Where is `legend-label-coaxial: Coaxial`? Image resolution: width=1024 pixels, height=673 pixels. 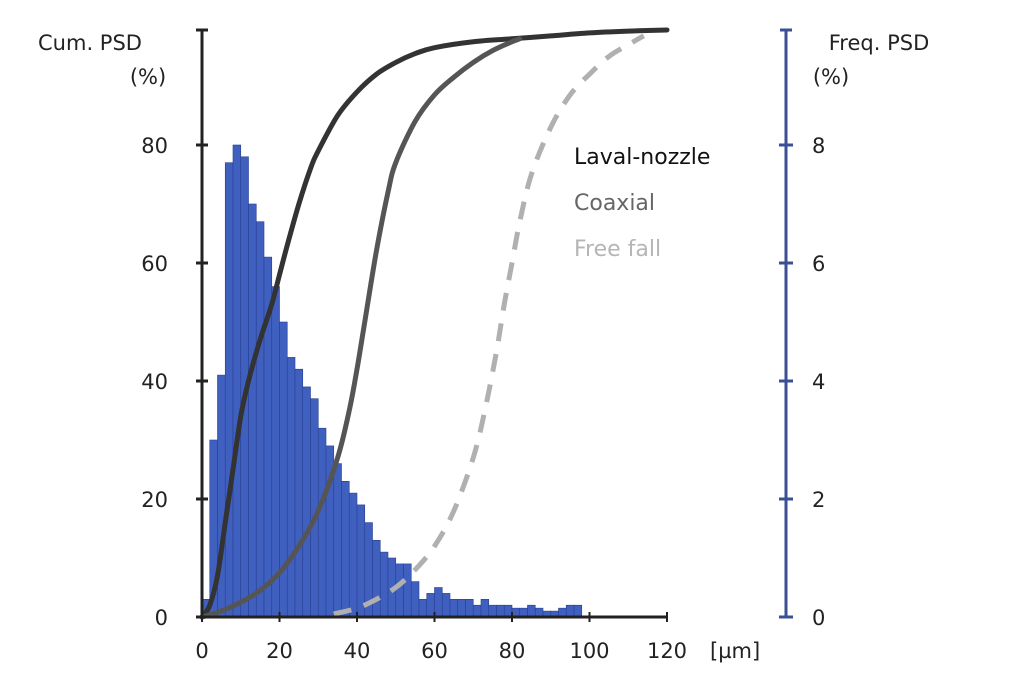 legend-label-coaxial: Coaxial is located at coordinates (614, 203).